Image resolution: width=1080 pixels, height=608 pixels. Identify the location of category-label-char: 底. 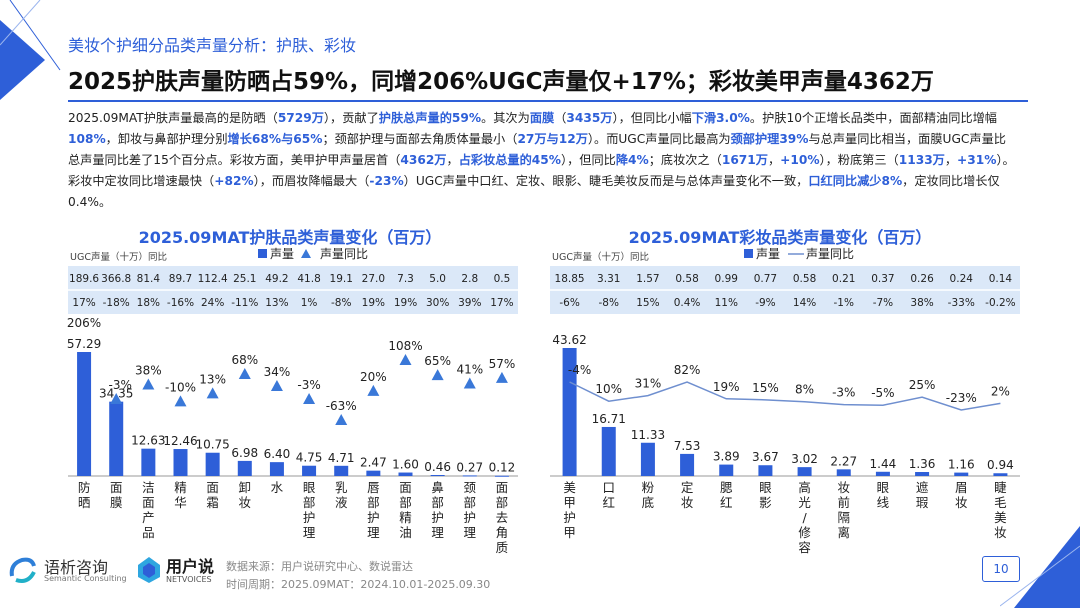
(648, 502).